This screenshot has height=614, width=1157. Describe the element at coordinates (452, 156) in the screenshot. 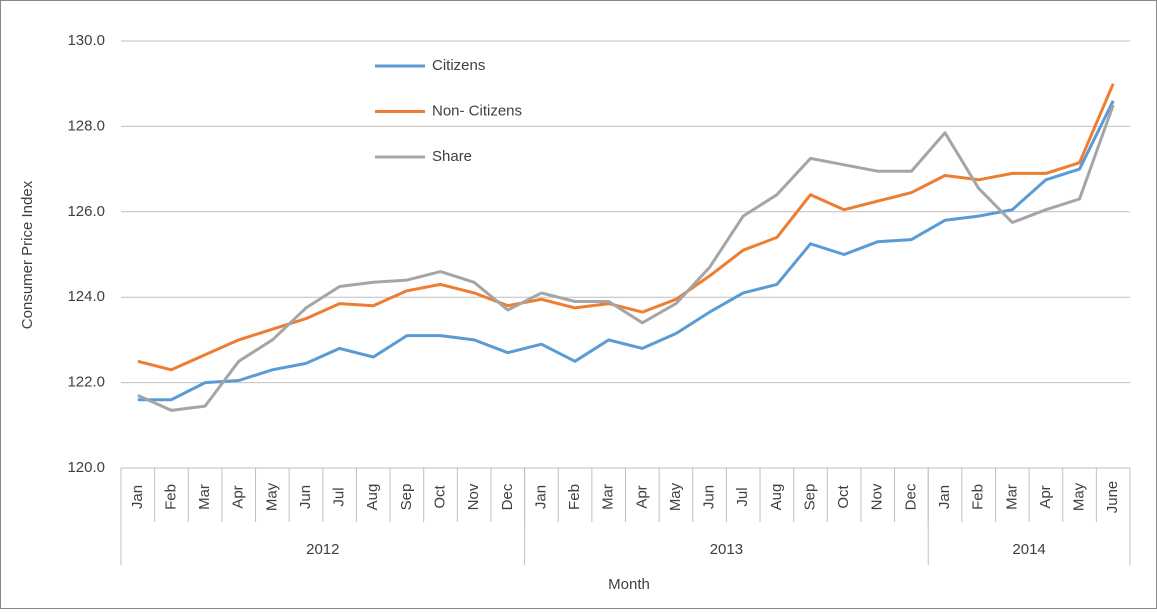

I see `legend-label: Share` at that location.